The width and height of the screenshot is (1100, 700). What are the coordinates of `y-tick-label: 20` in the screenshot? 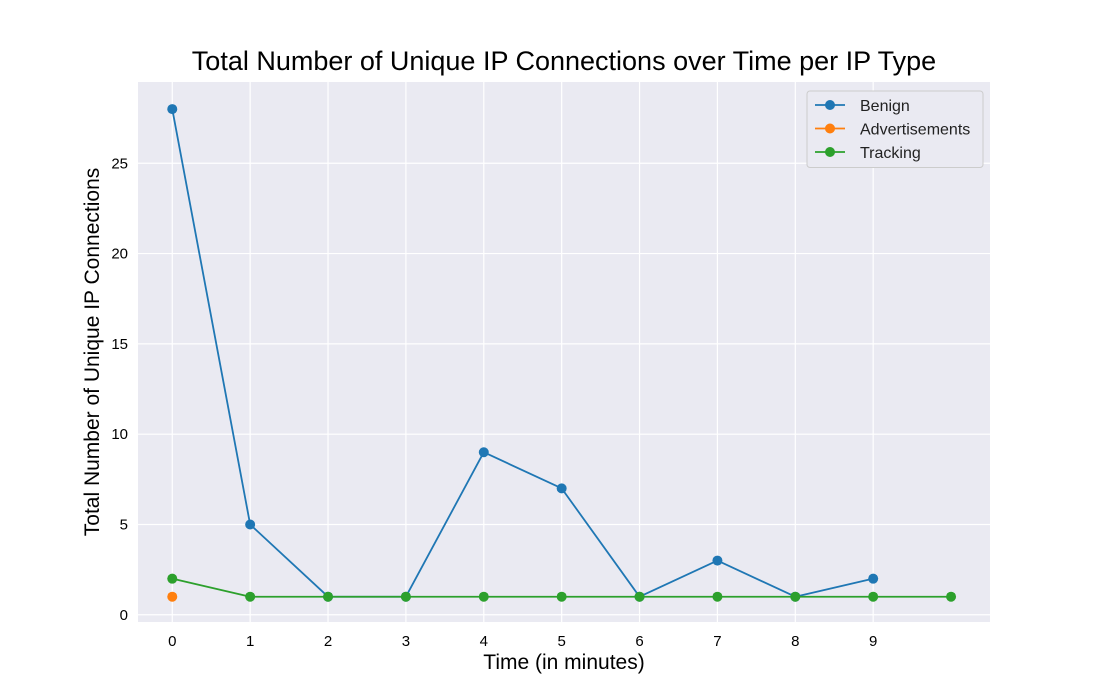 It's located at (119, 254).